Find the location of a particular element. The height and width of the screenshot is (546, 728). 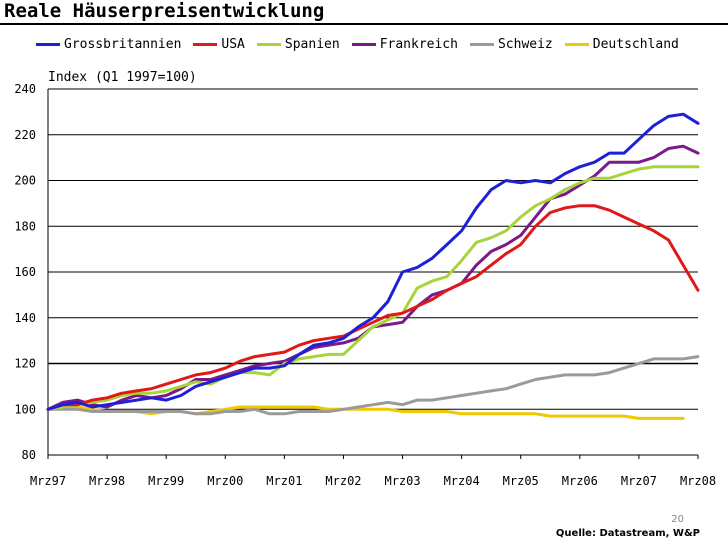

legend-item-deutschland: Deutschland is located at coordinates (621, 44).